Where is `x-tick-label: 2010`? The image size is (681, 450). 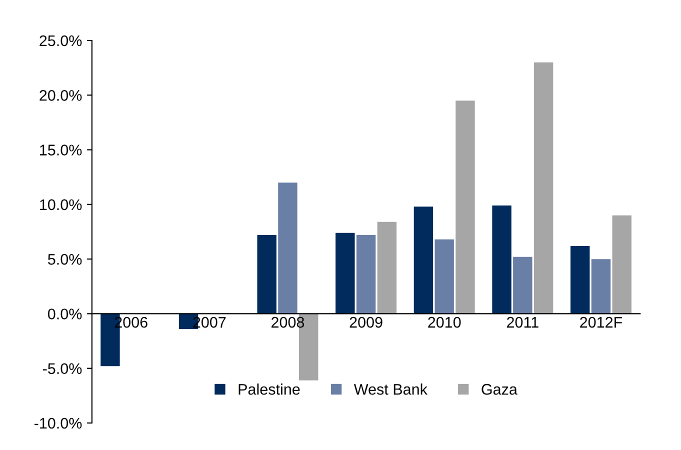
x-tick-label: 2010 is located at coordinates (444, 322).